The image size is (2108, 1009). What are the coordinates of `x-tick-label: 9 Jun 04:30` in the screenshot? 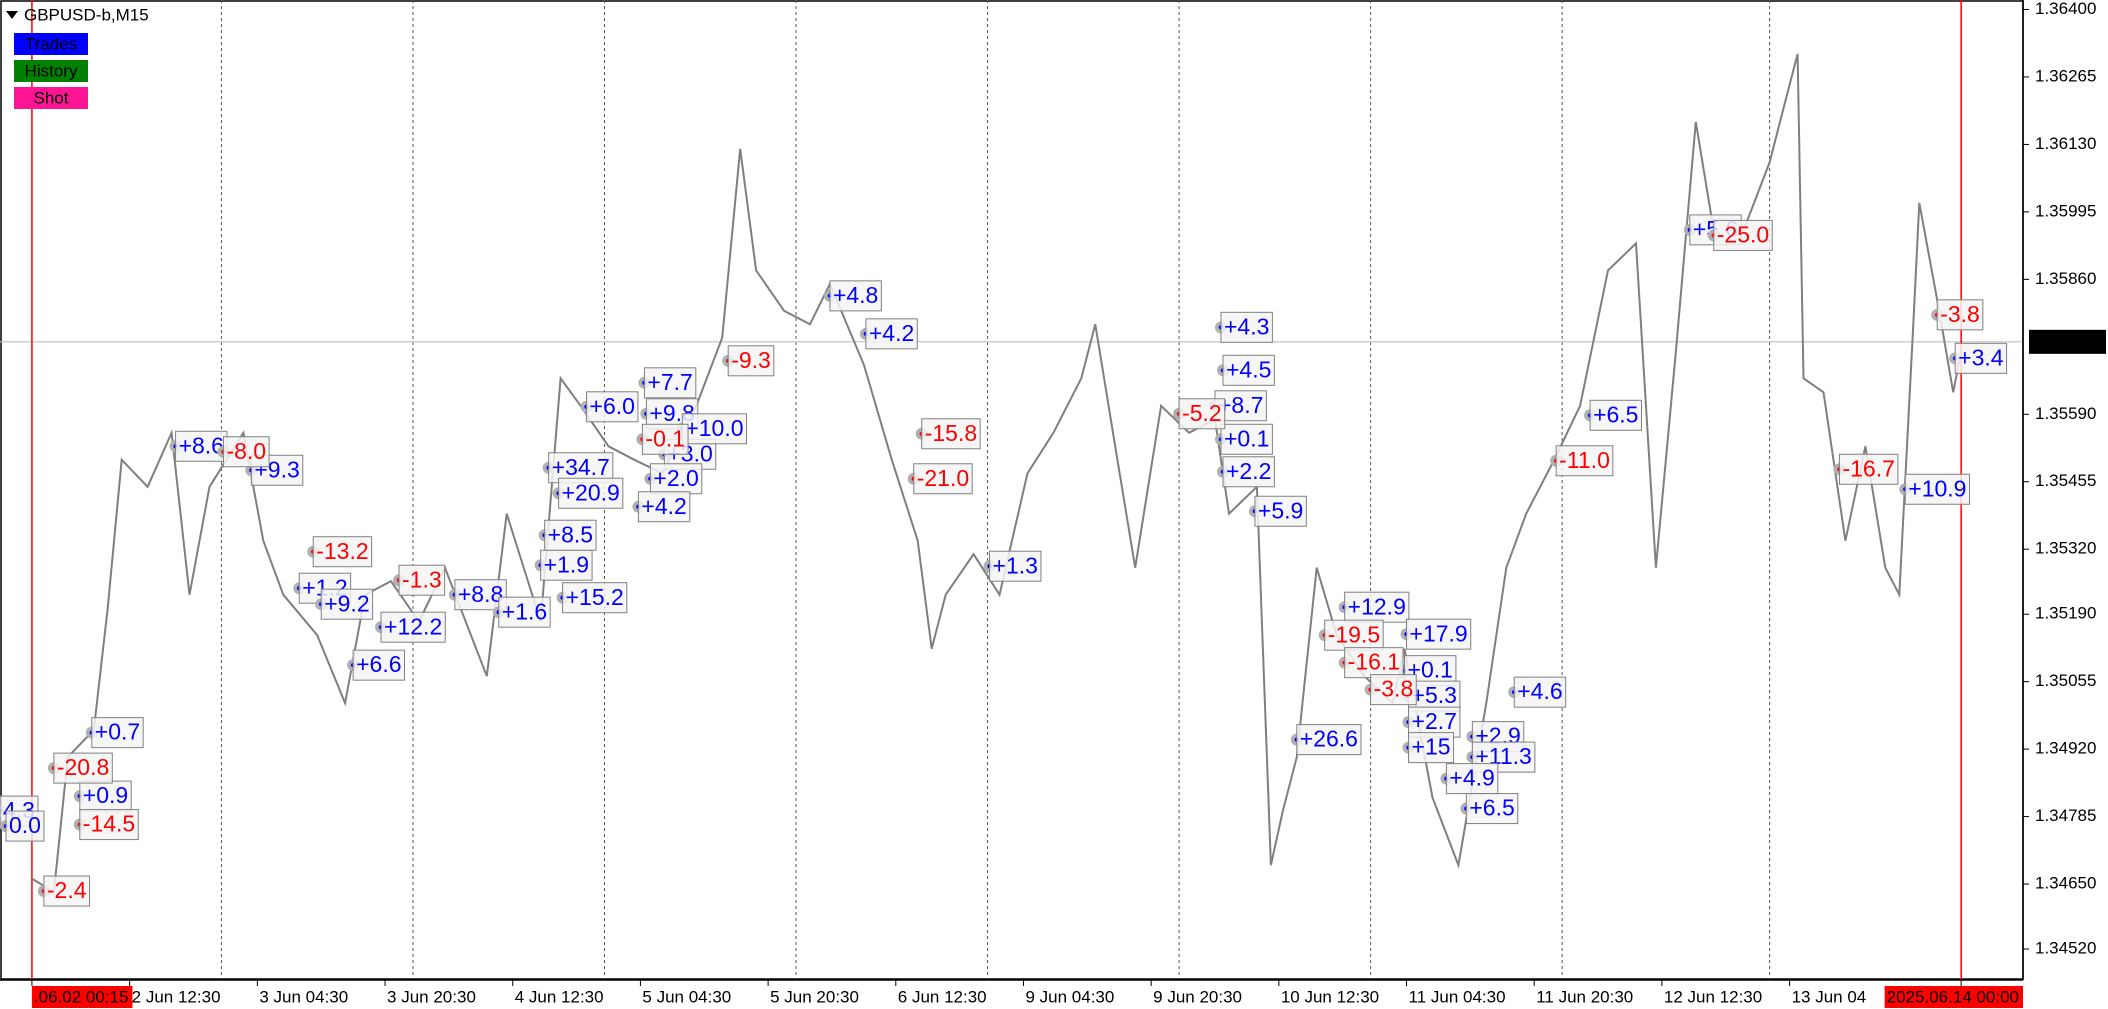 It's located at (1069, 996).